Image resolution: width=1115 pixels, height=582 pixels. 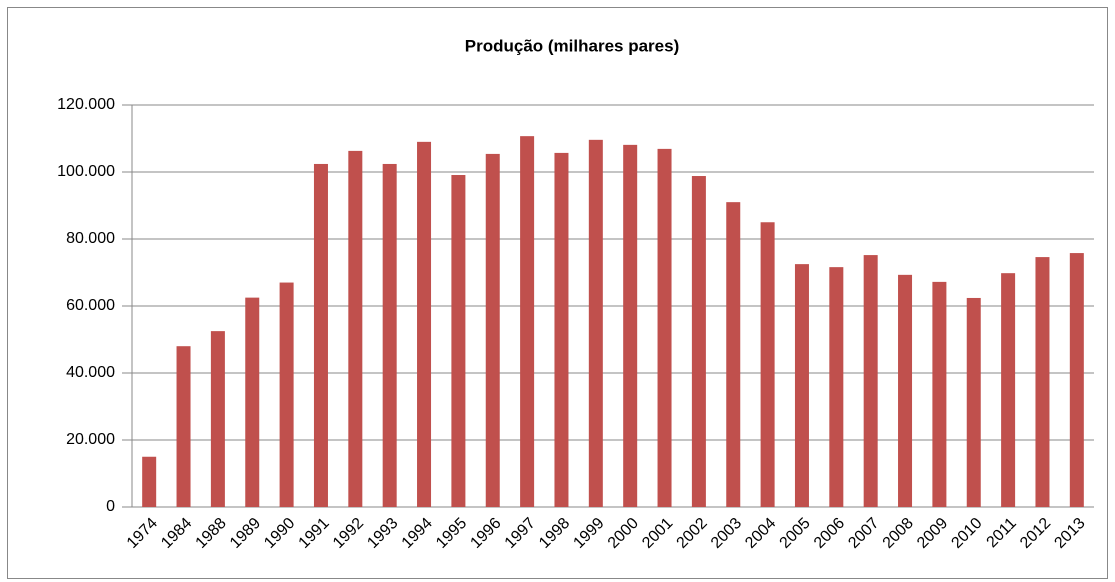 I want to click on y-tick-label: 80.000, so click(x=90, y=238).